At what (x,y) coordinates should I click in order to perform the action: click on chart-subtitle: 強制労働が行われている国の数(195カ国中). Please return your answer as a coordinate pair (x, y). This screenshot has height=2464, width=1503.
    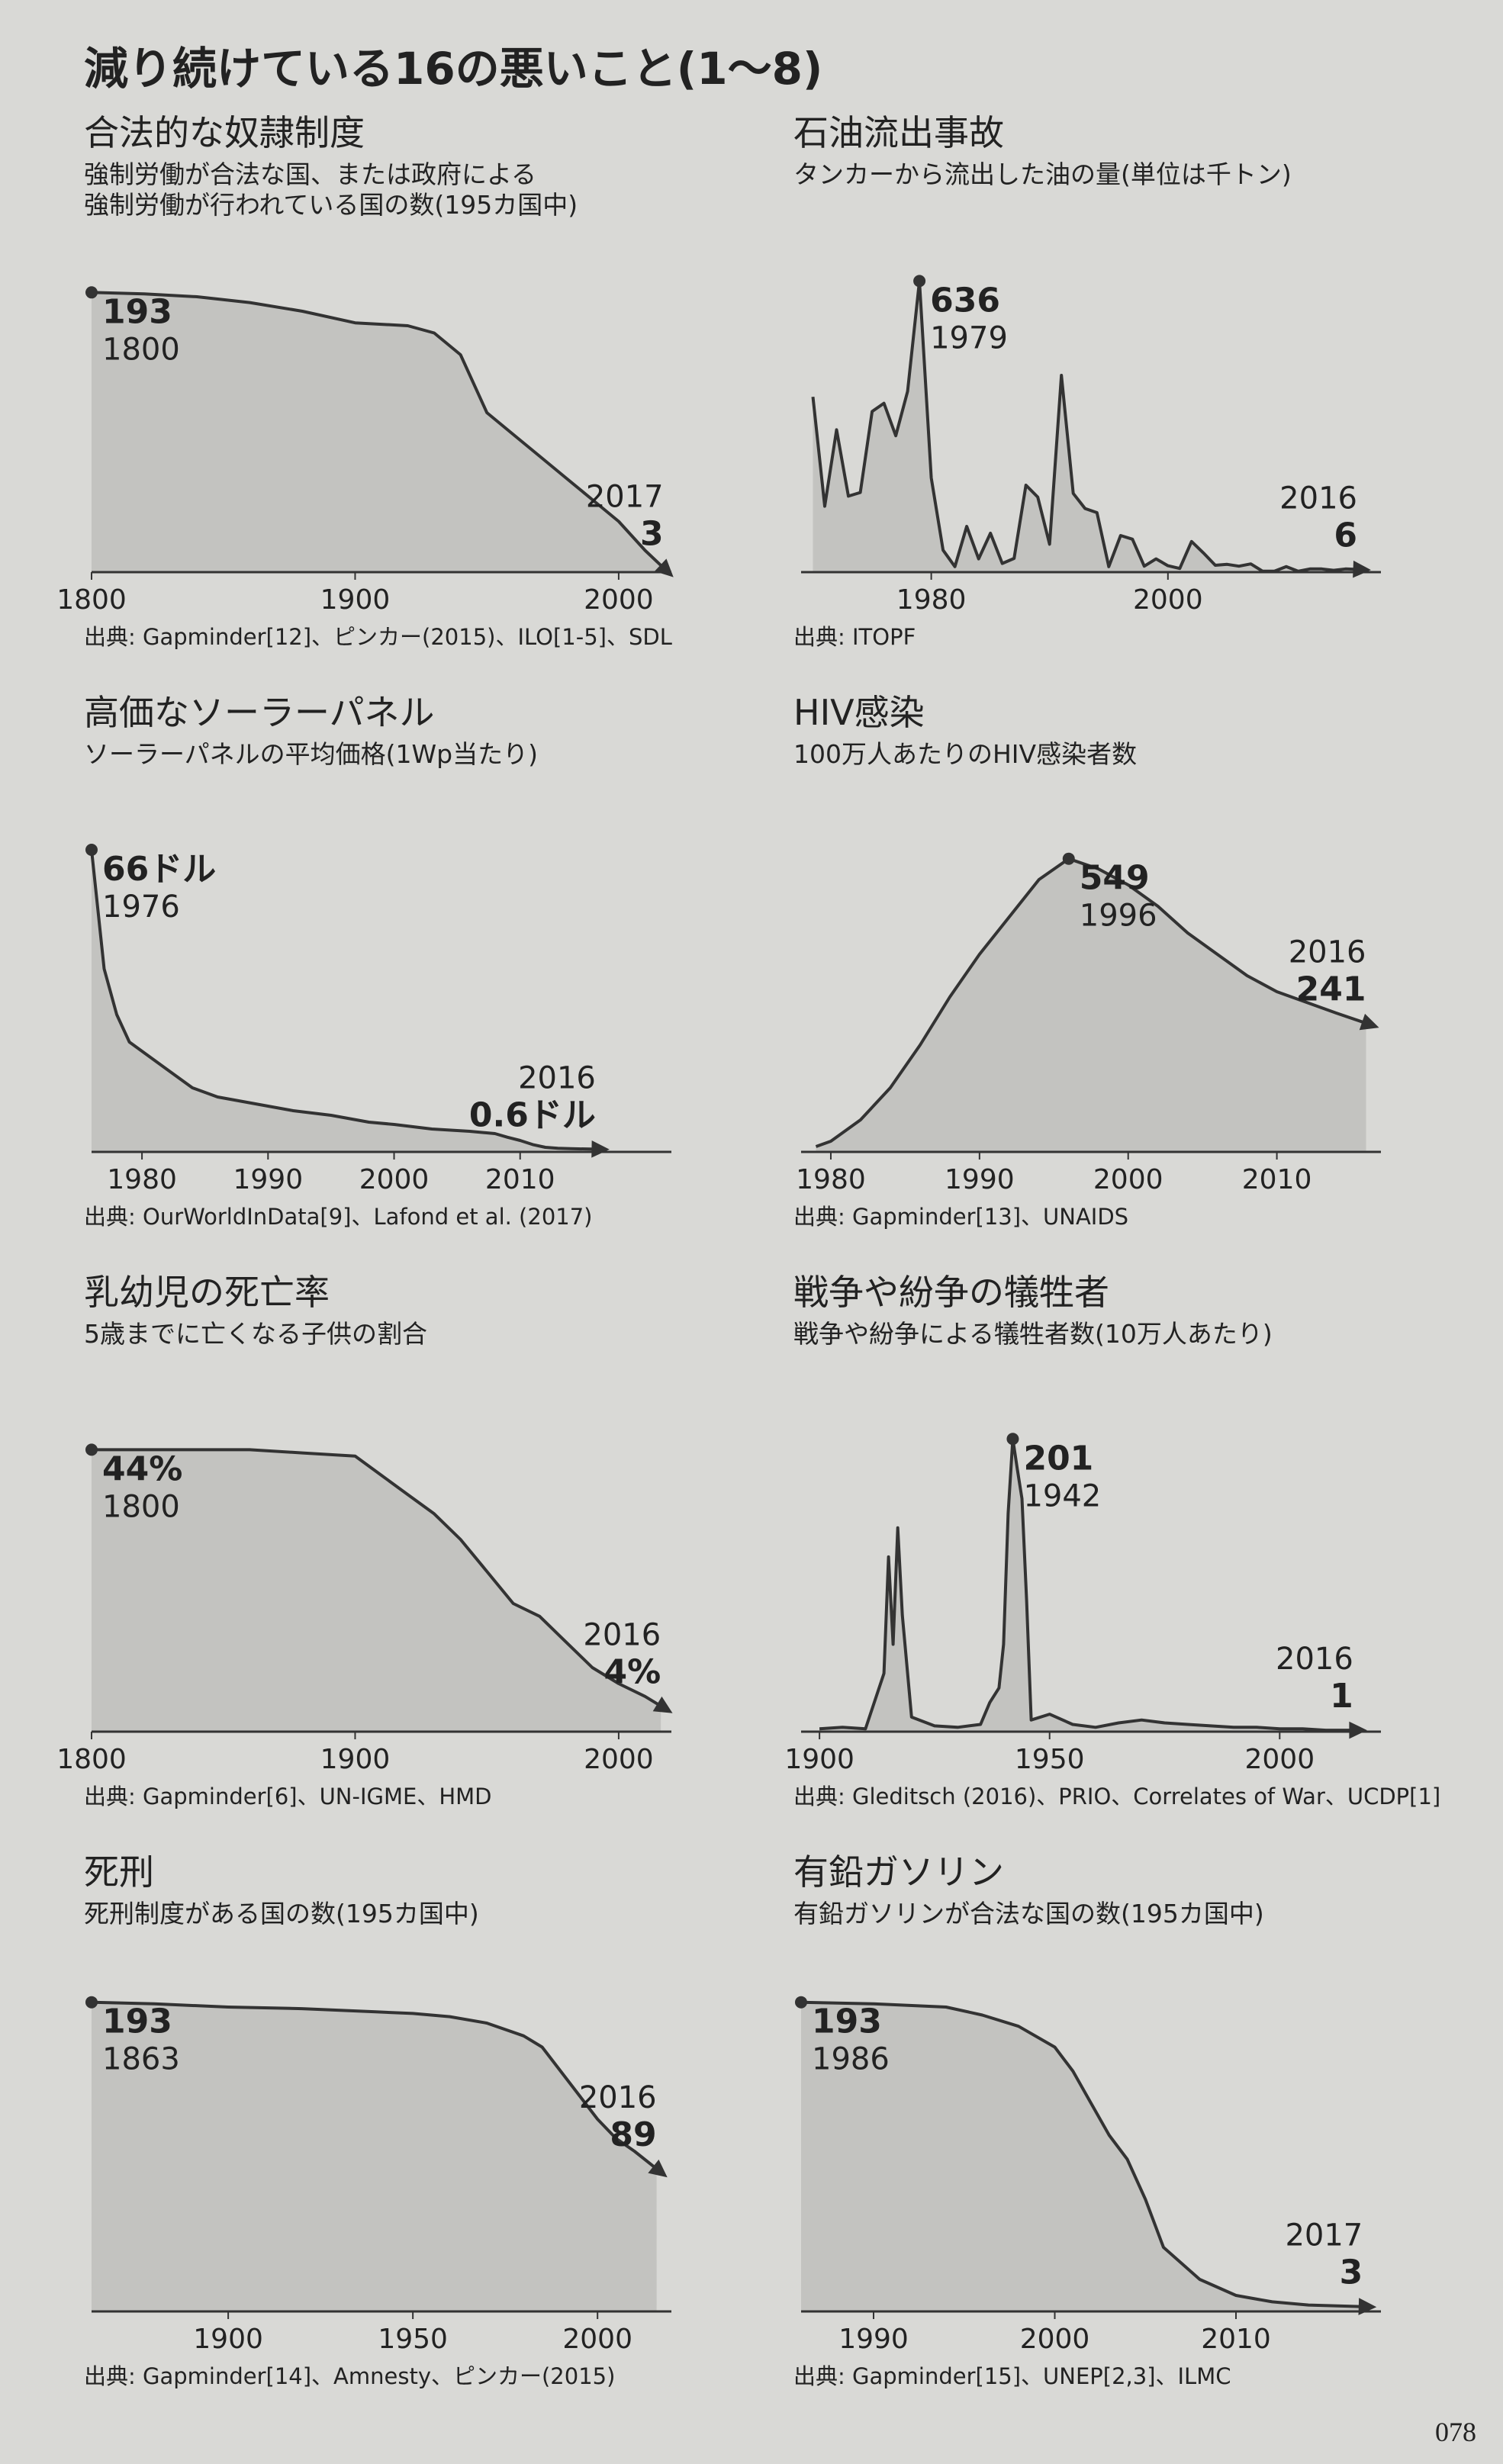
    Looking at the image, I should click on (331, 205).